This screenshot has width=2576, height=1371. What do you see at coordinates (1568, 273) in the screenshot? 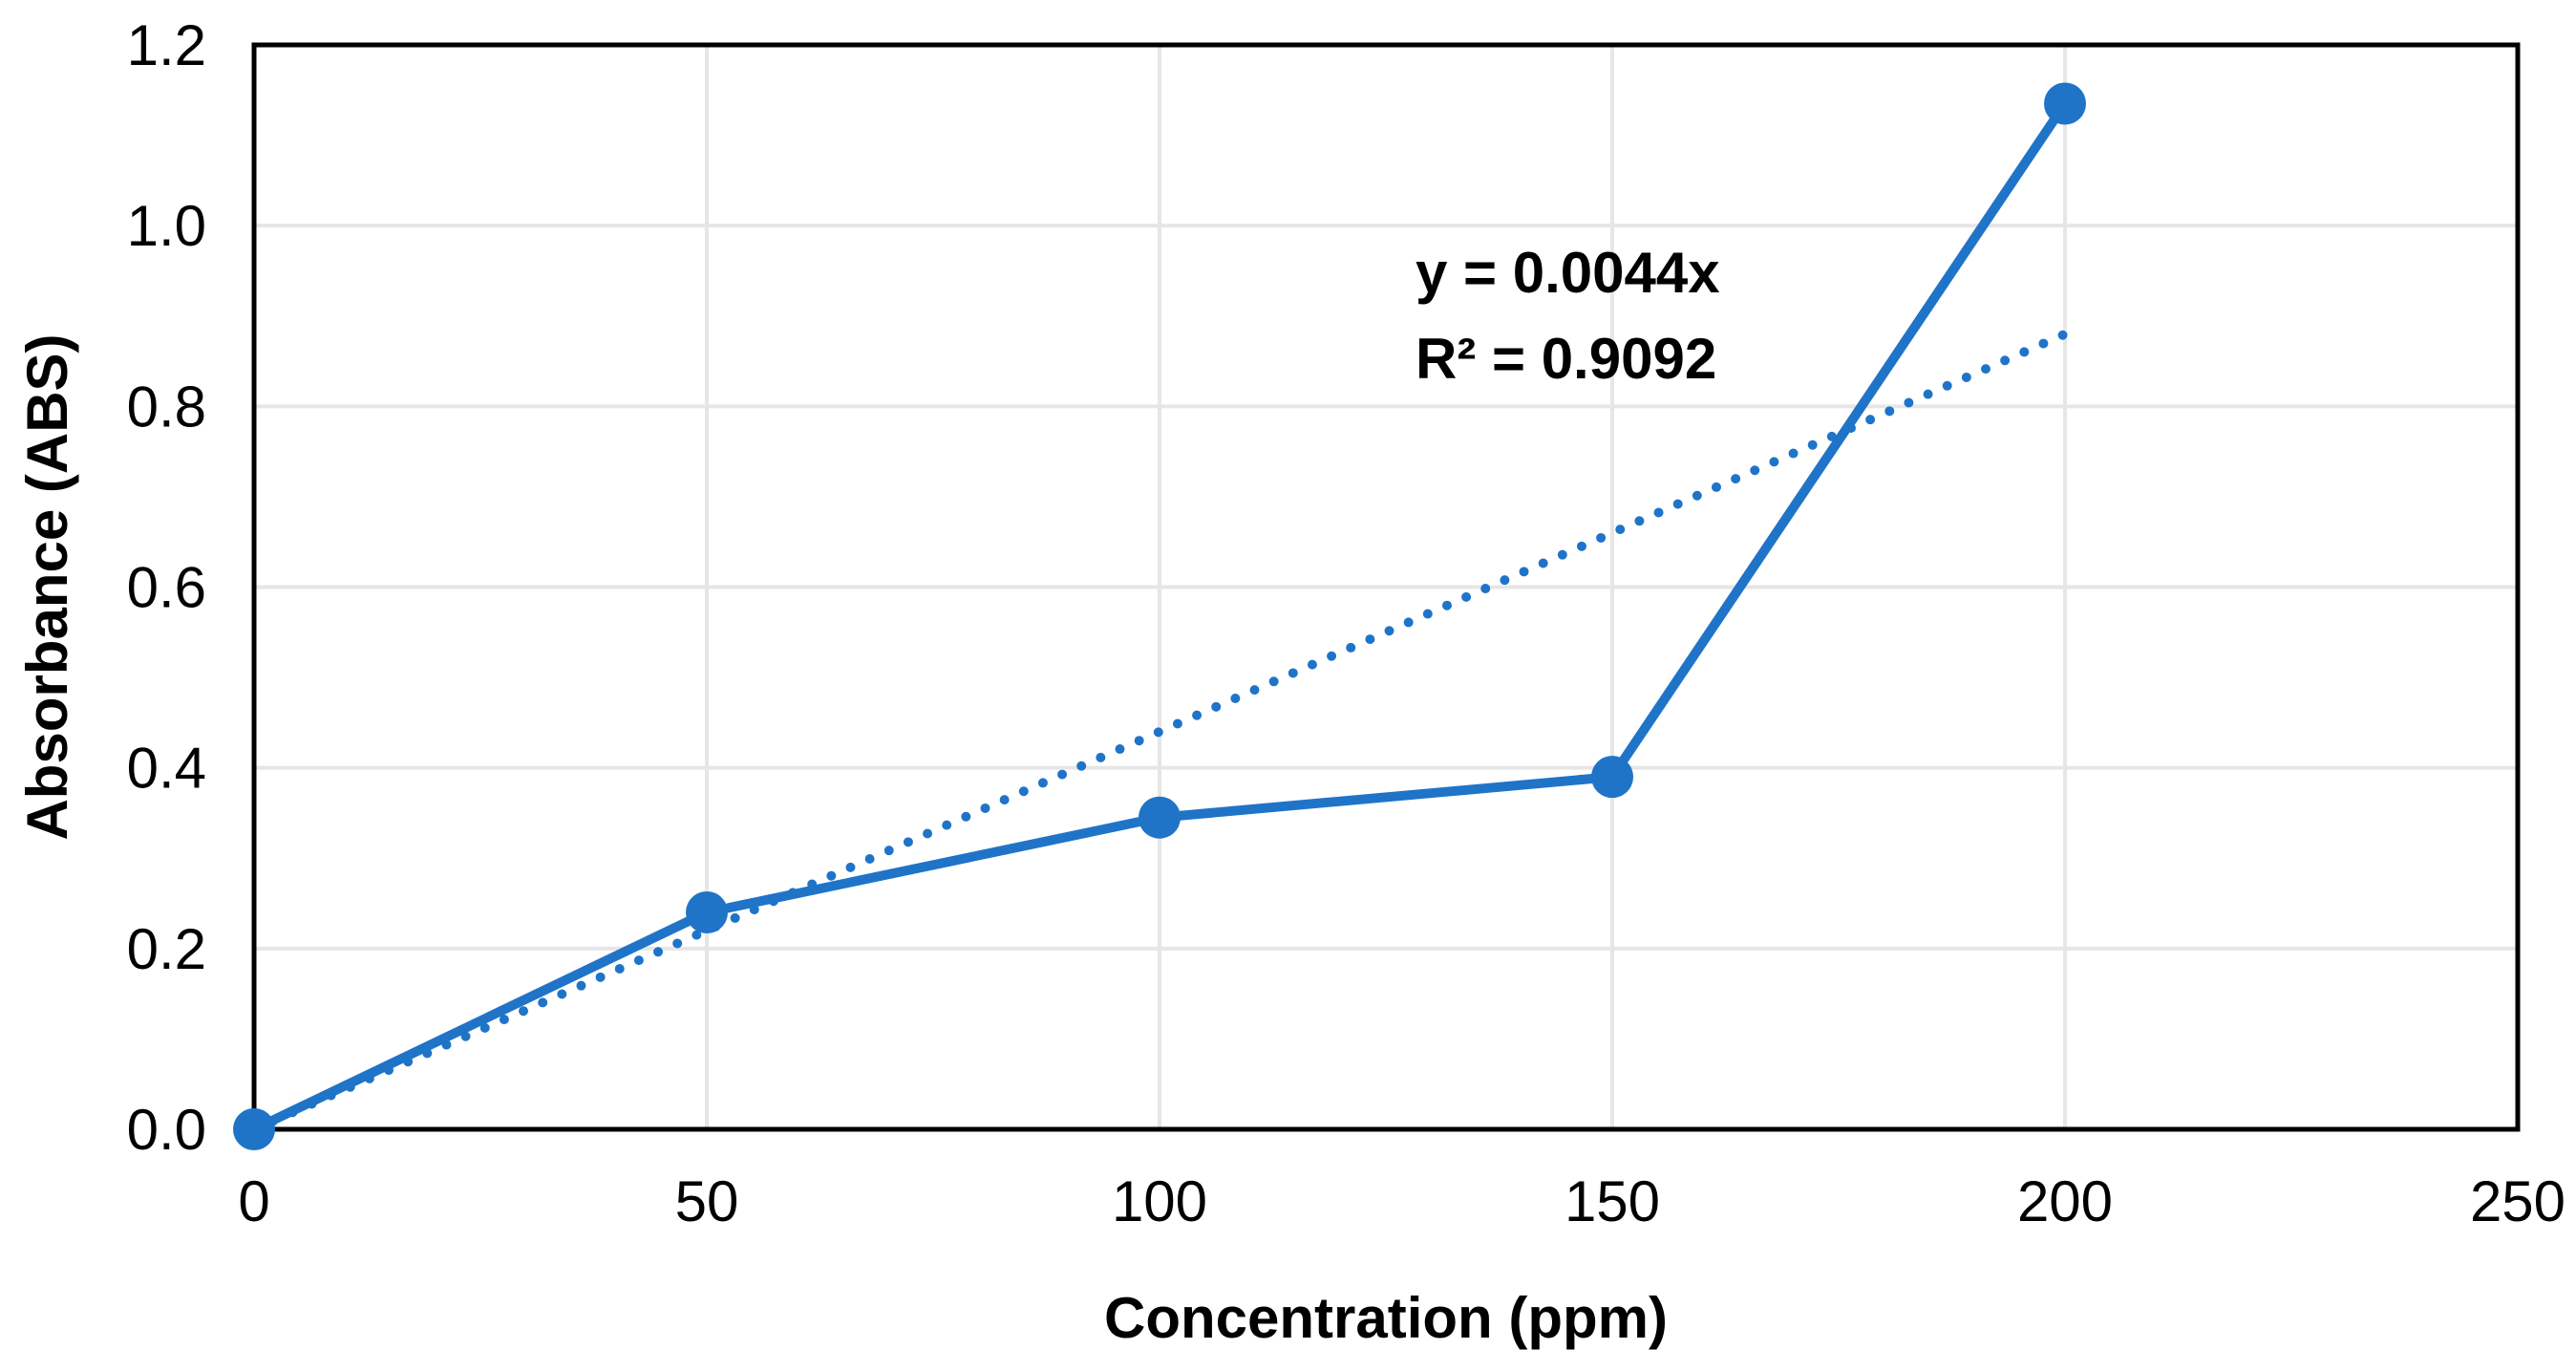
I see `trendline-equation-label: y = 0.0044x` at bounding box center [1568, 273].